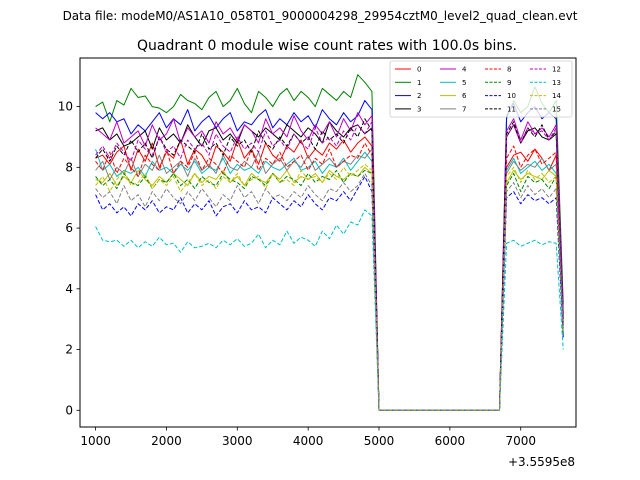 The height and width of the screenshot is (480, 640). I want to click on legend-label-9: 9, so click(509, 83).